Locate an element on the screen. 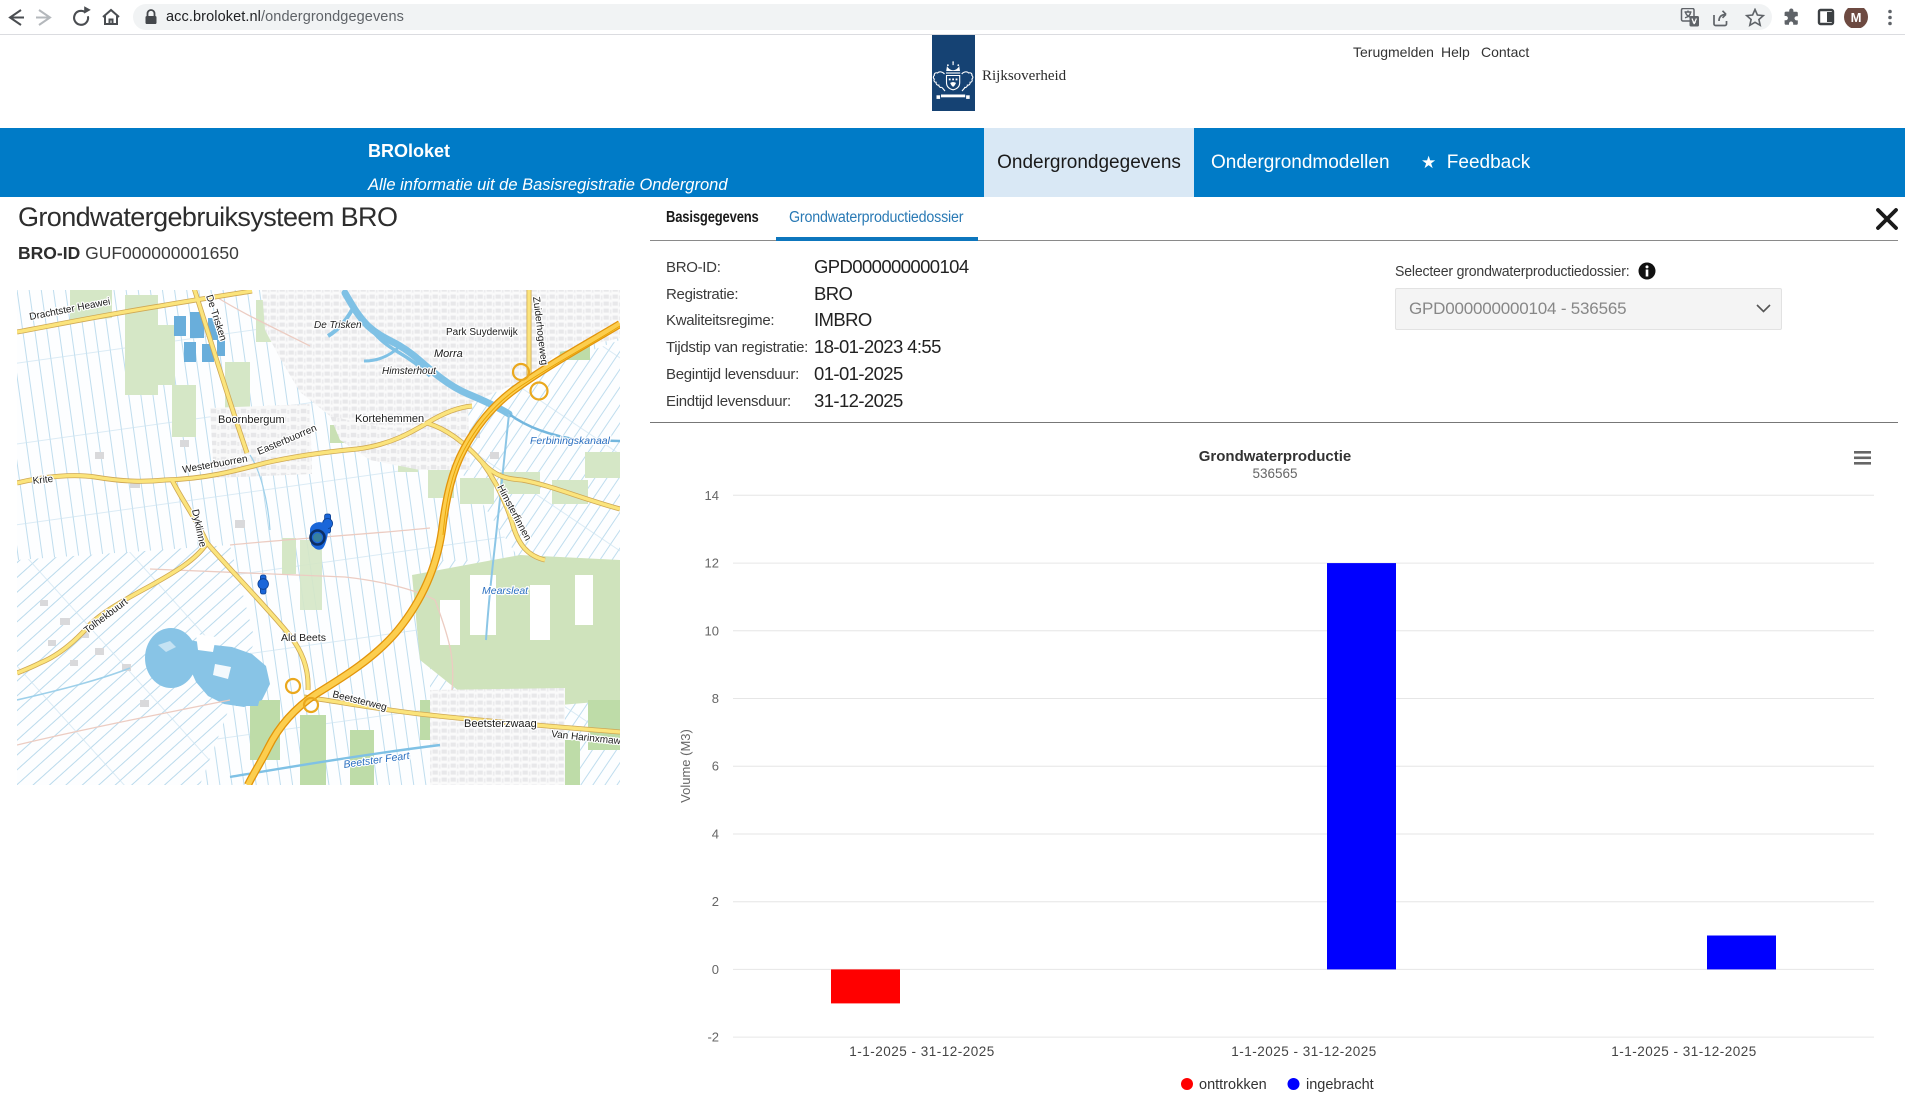 The image size is (1905, 1111). svg-text: Krite is located at coordinates (43, 480).